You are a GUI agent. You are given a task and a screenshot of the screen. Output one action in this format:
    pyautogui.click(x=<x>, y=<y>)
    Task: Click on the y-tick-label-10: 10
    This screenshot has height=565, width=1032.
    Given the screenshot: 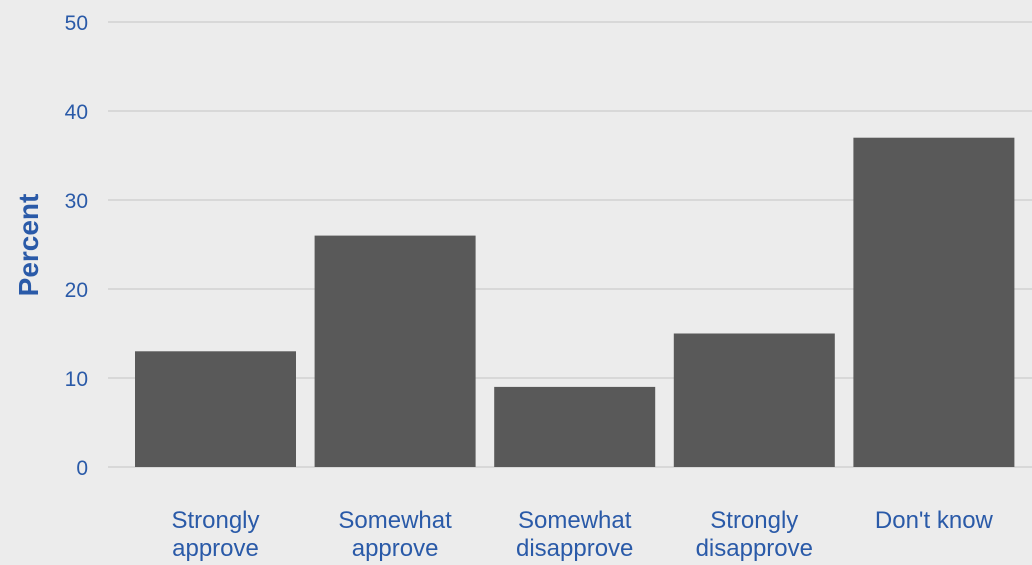 What is the action you would take?
    pyautogui.click(x=76, y=379)
    